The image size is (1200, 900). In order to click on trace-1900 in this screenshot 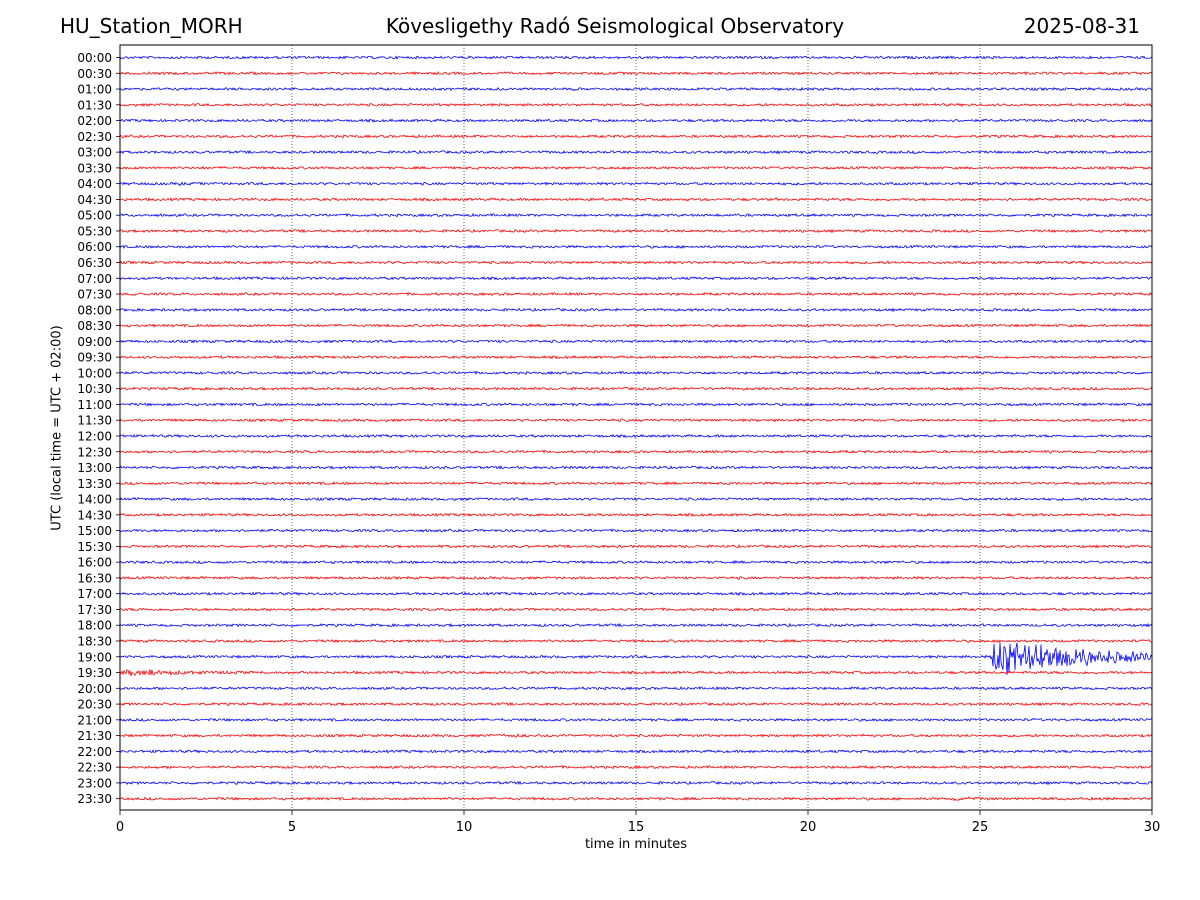, I will do `click(636, 658)`.